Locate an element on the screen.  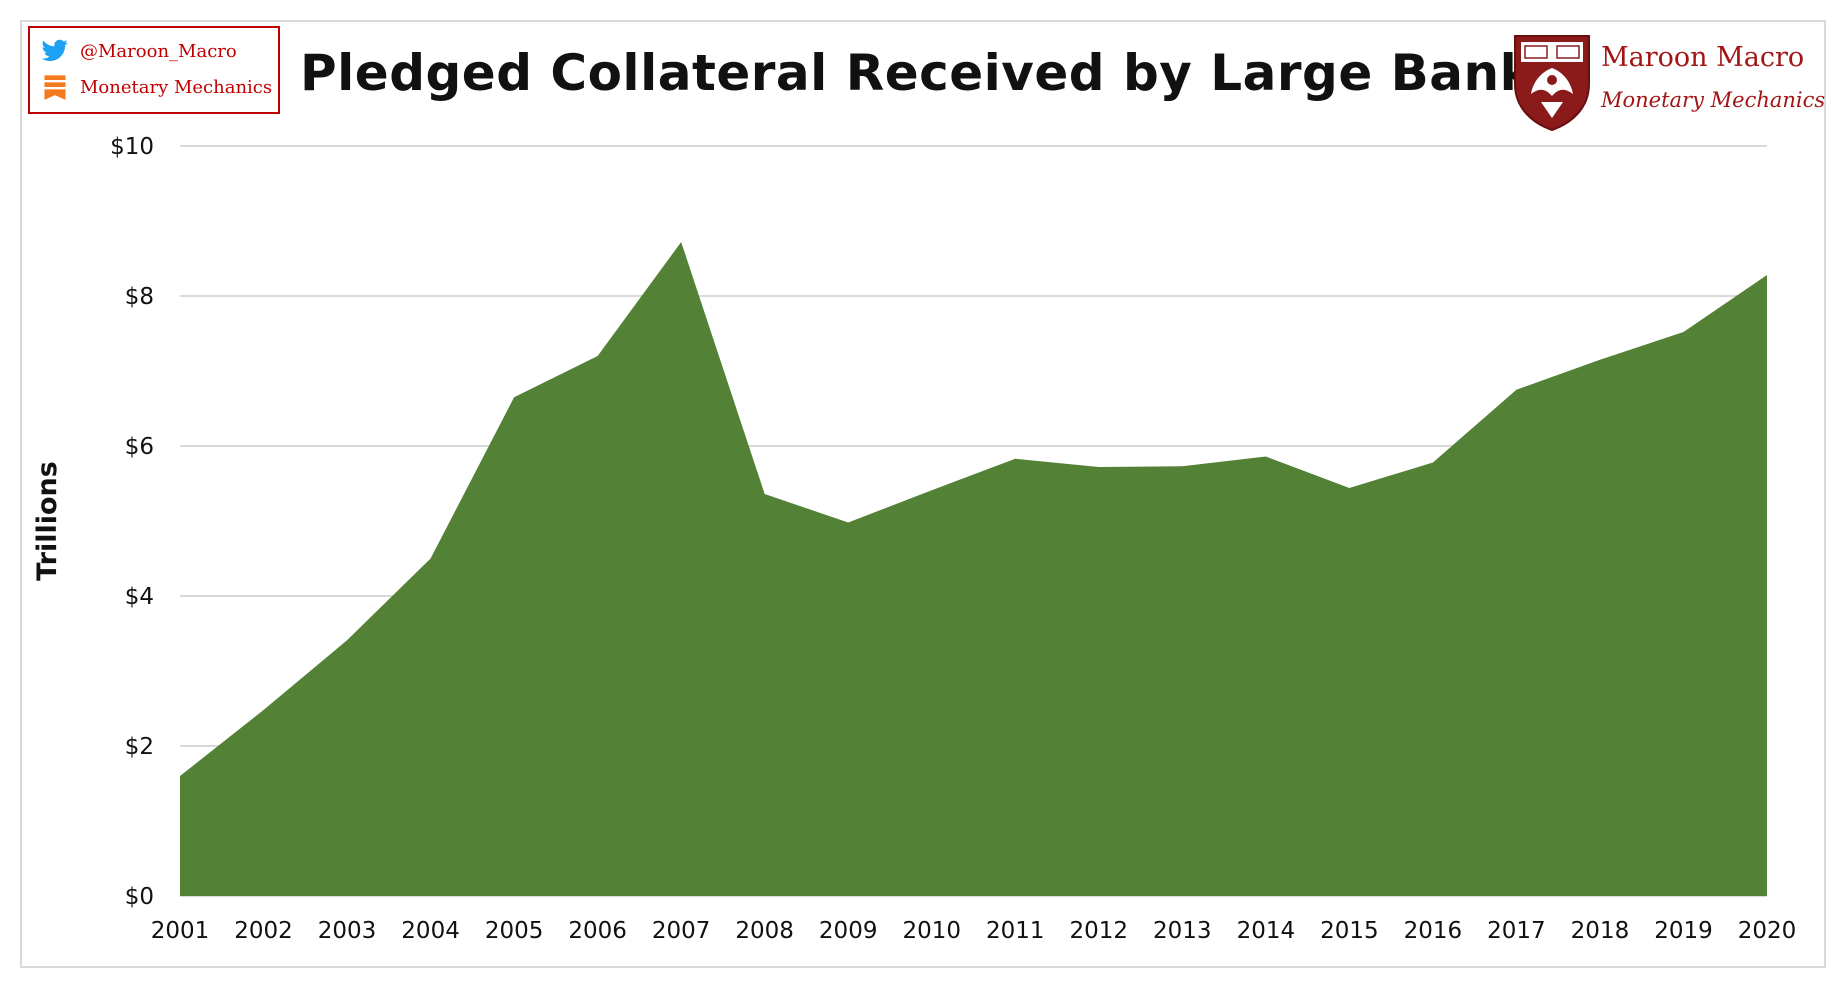
x-tick-label: 2003 is located at coordinates (347, 931).